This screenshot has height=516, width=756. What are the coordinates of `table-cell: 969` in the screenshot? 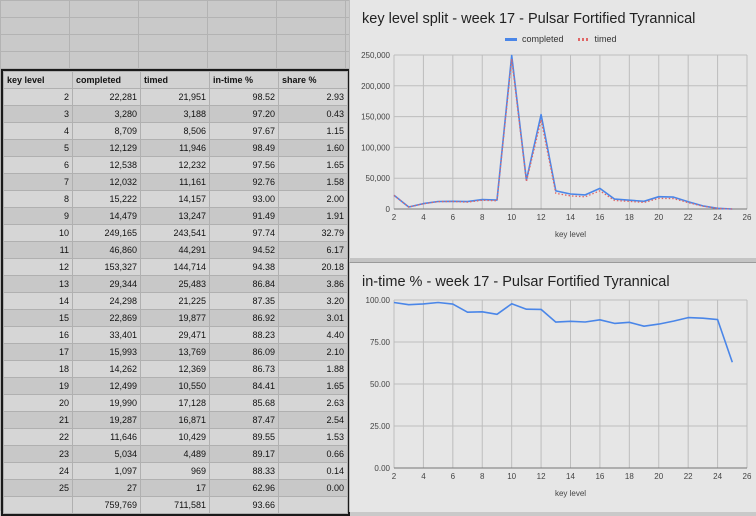 It's located at (175, 471).